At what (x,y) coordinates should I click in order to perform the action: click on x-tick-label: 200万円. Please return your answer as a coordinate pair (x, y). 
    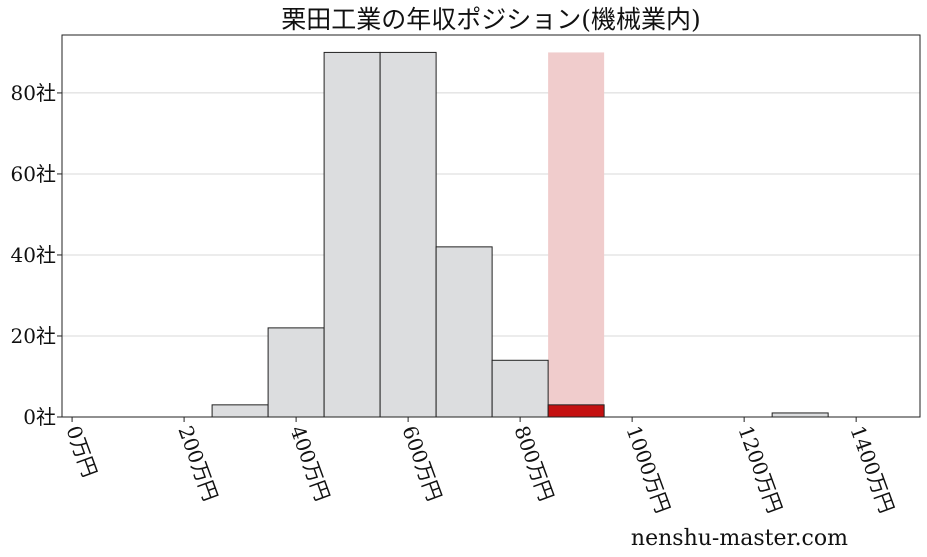
    Looking at the image, I should click on (197, 464).